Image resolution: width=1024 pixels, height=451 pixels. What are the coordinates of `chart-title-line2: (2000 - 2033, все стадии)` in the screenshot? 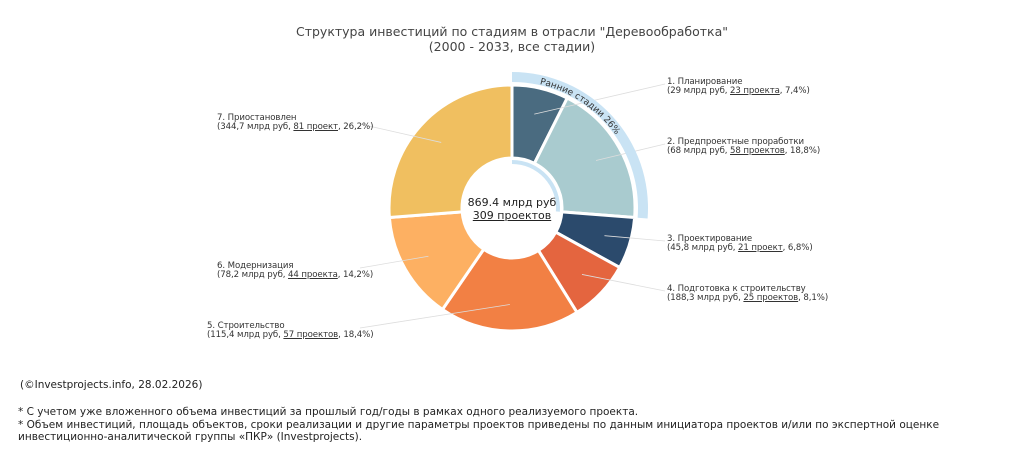 It's located at (512, 46).